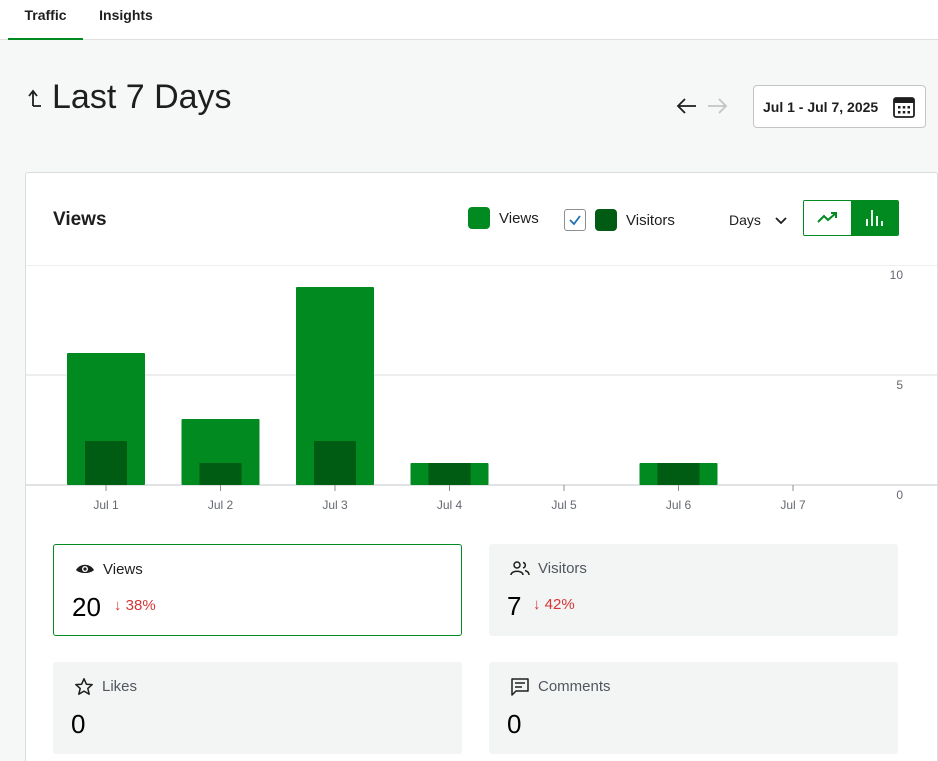 The image size is (938, 761). I want to click on x-tick-label: Jul 2, so click(221, 505).